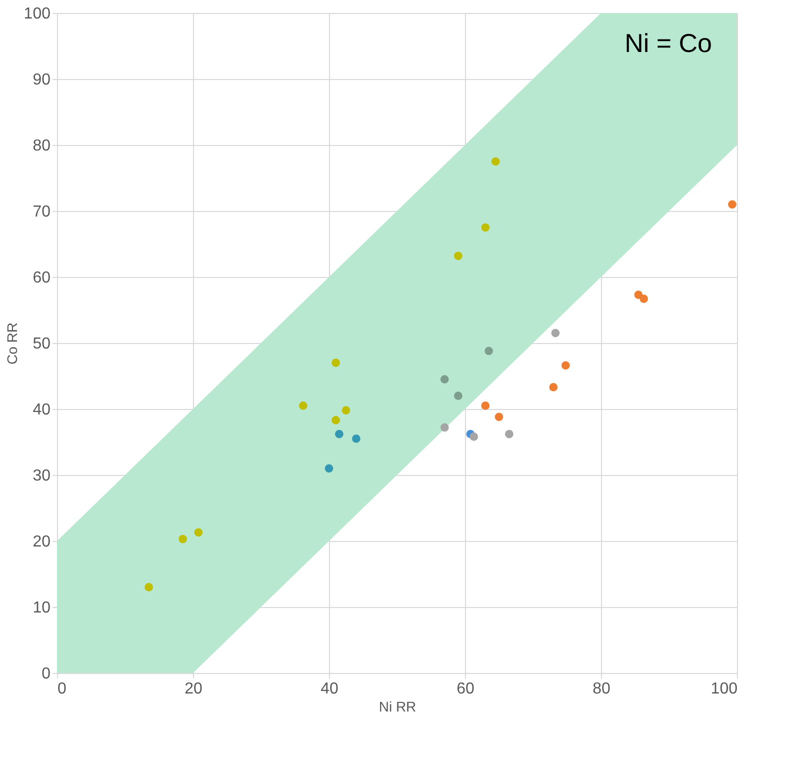 This screenshot has height=764, width=795. What do you see at coordinates (465, 689) in the screenshot?
I see `x-tick-label: 60` at bounding box center [465, 689].